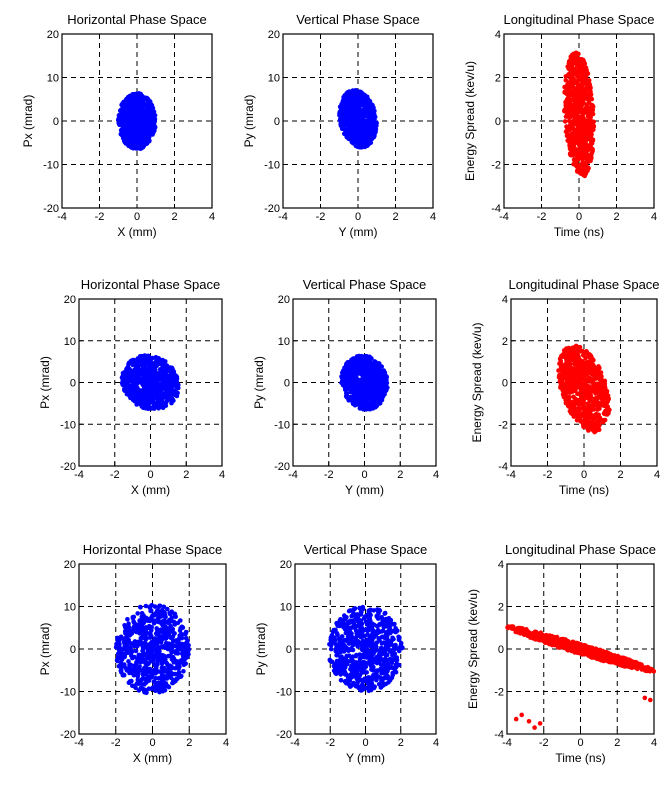 The image size is (671, 800). I want to click on y-tick-label: 4, so click(505, 300).